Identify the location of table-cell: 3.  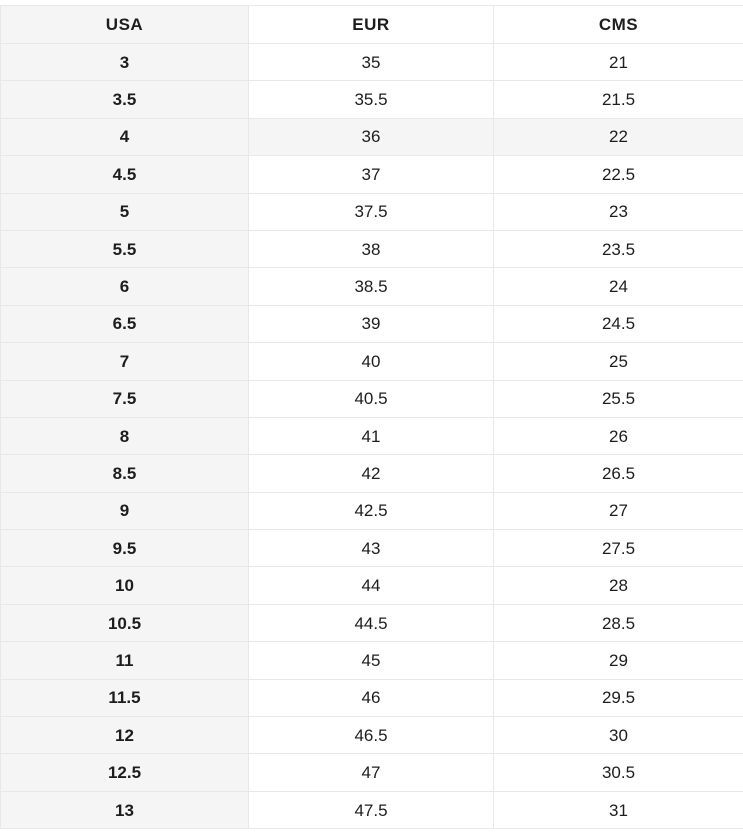
(125, 62).